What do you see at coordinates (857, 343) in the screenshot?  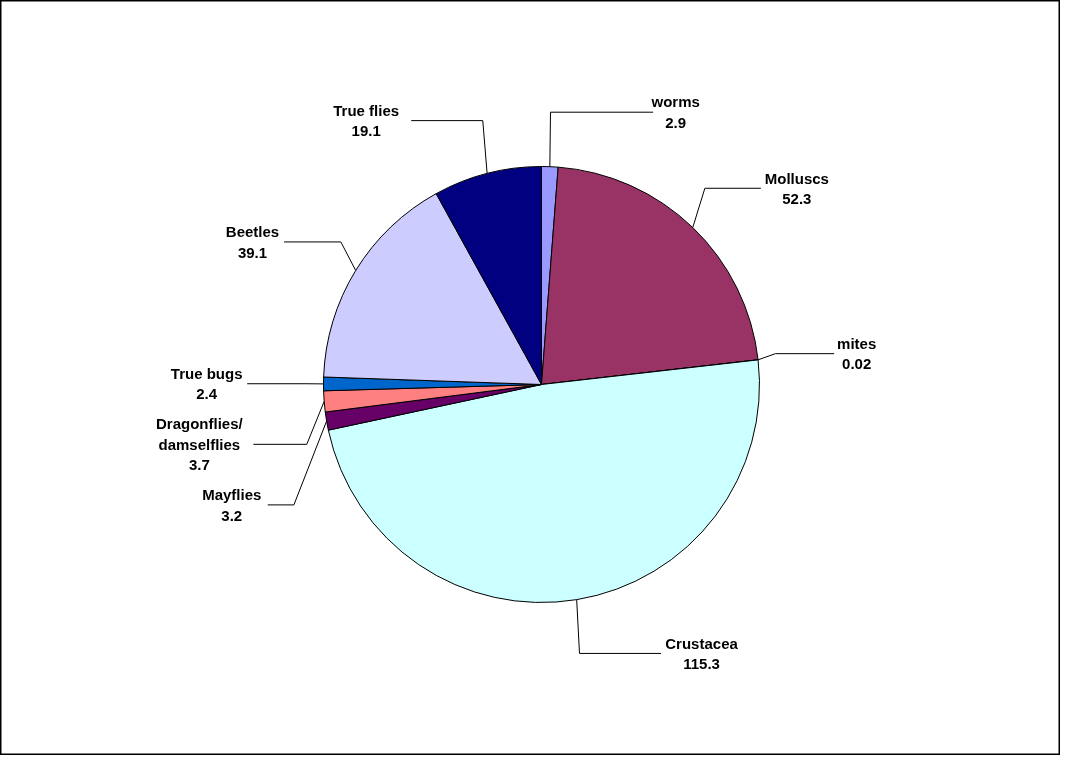 I see `slice-label: mites` at bounding box center [857, 343].